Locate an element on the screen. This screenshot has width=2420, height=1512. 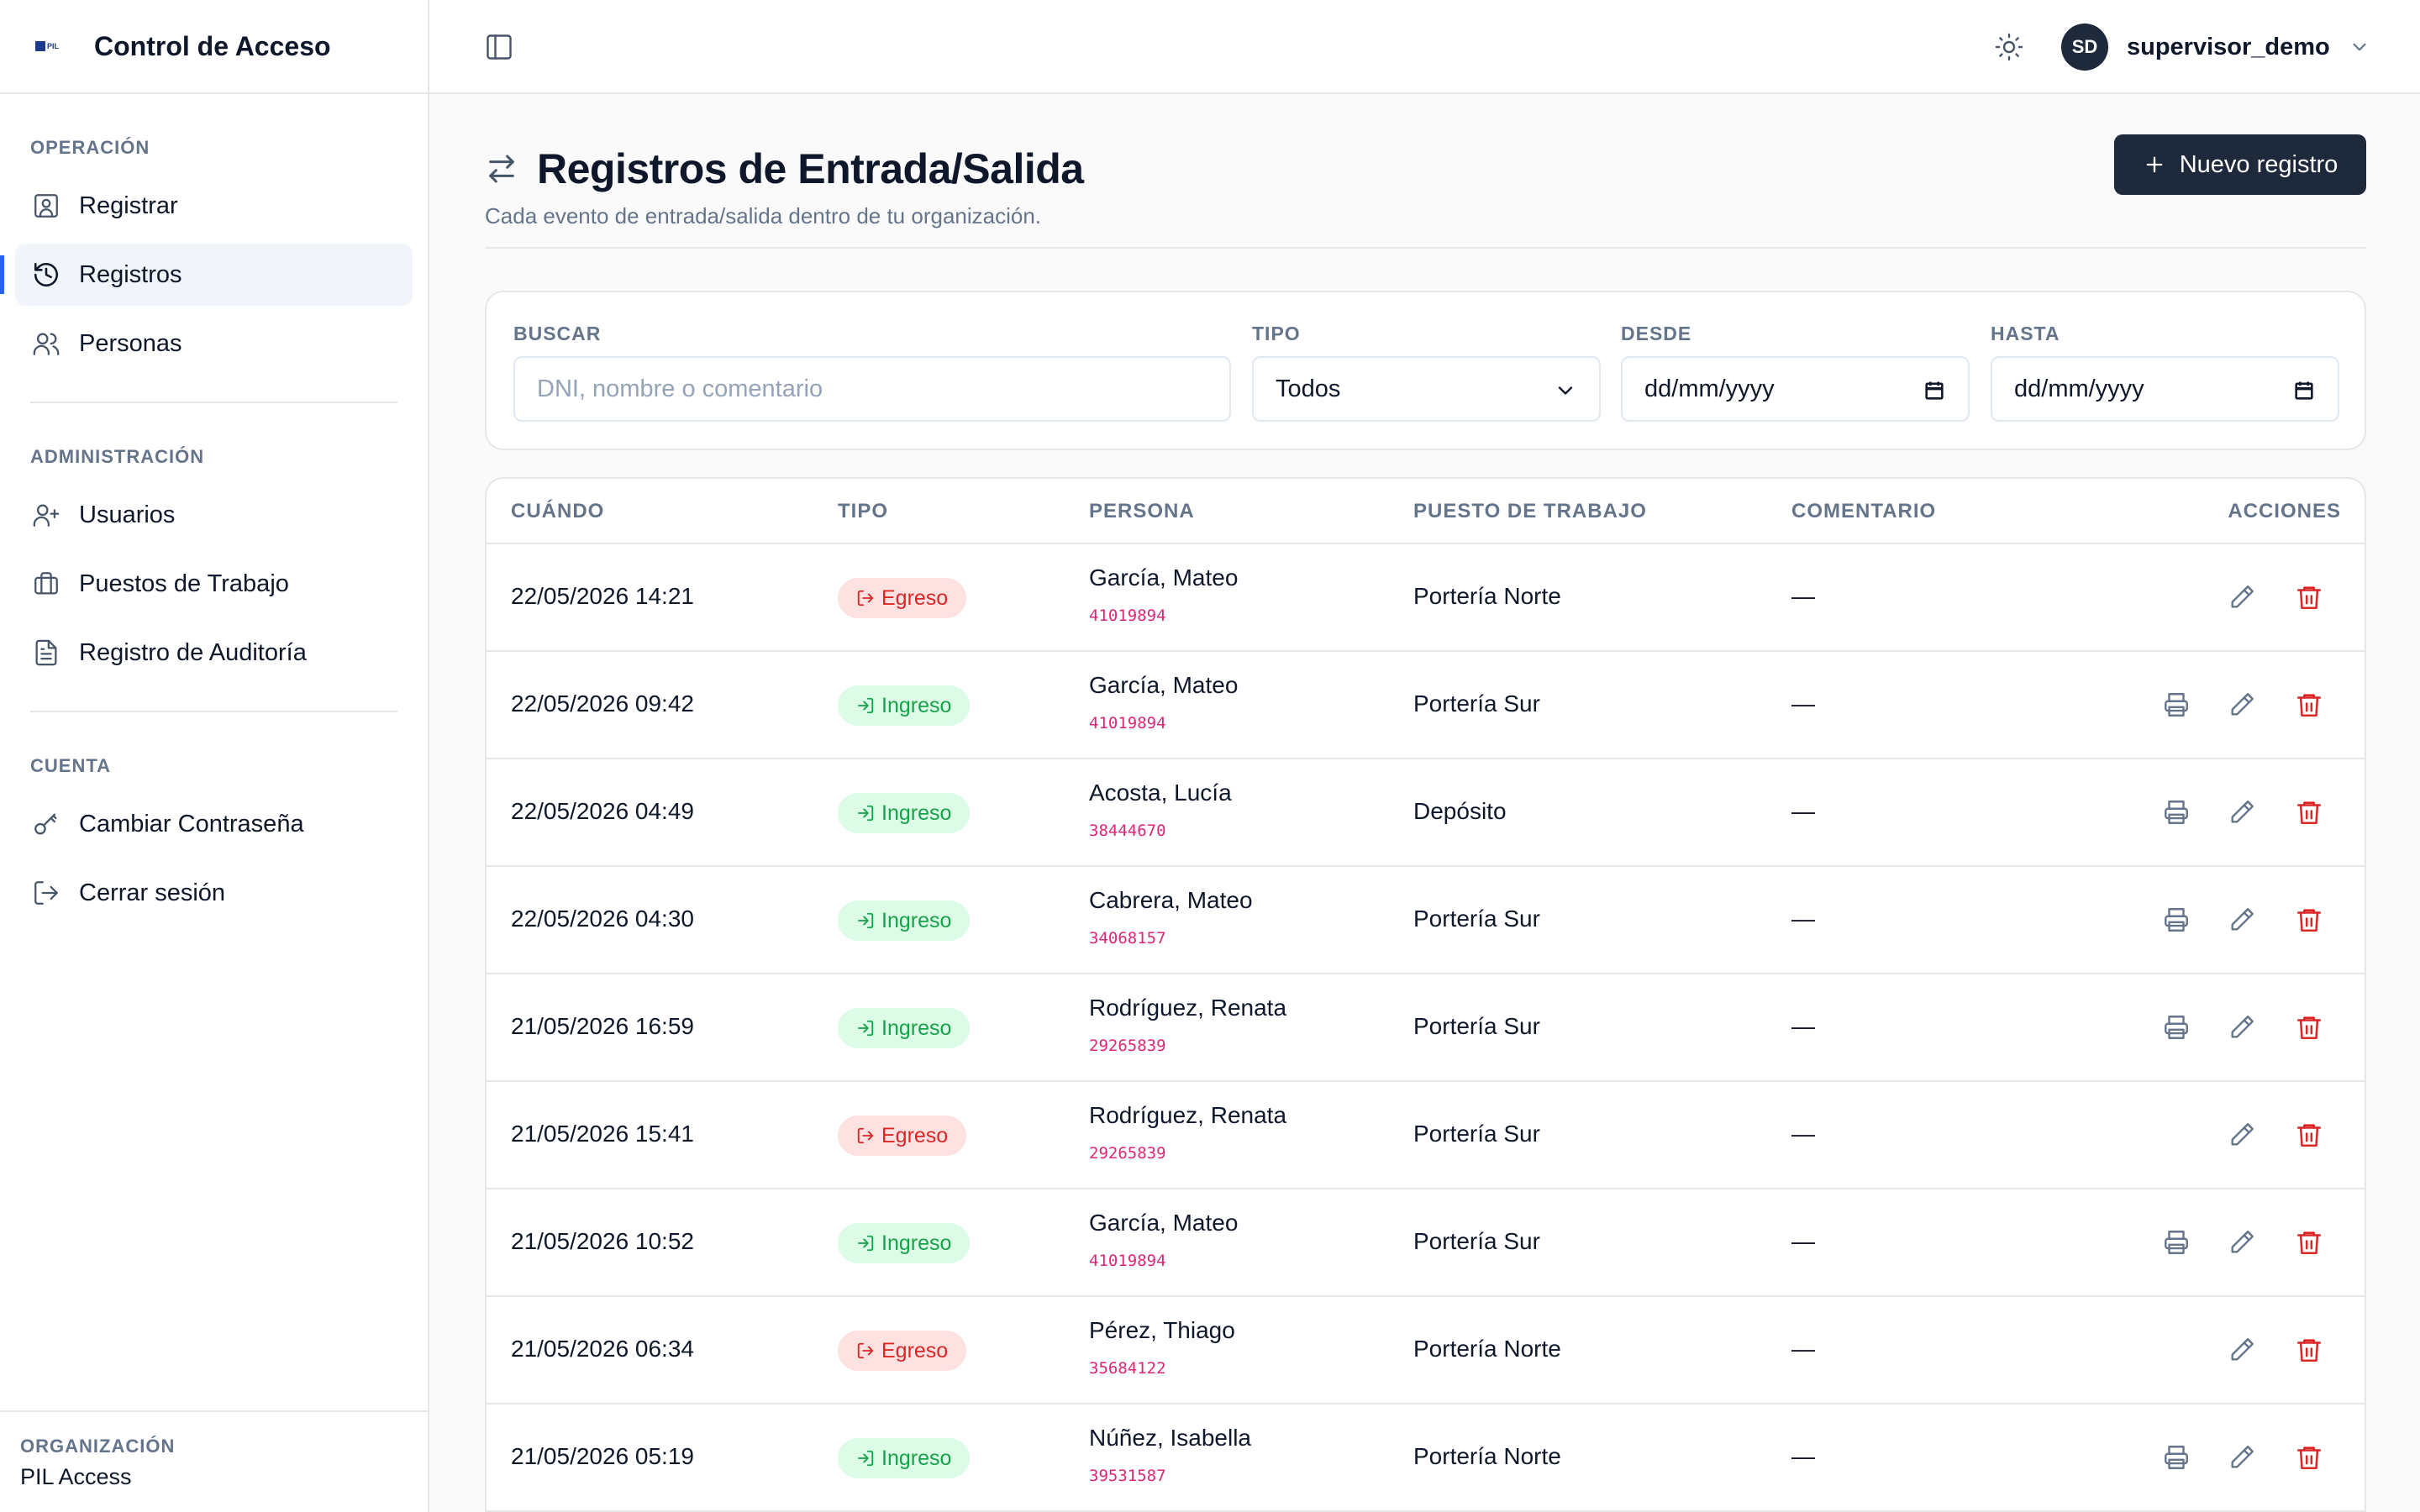
sidebar-item-usuarios: Usuarios is located at coordinates (214, 515).